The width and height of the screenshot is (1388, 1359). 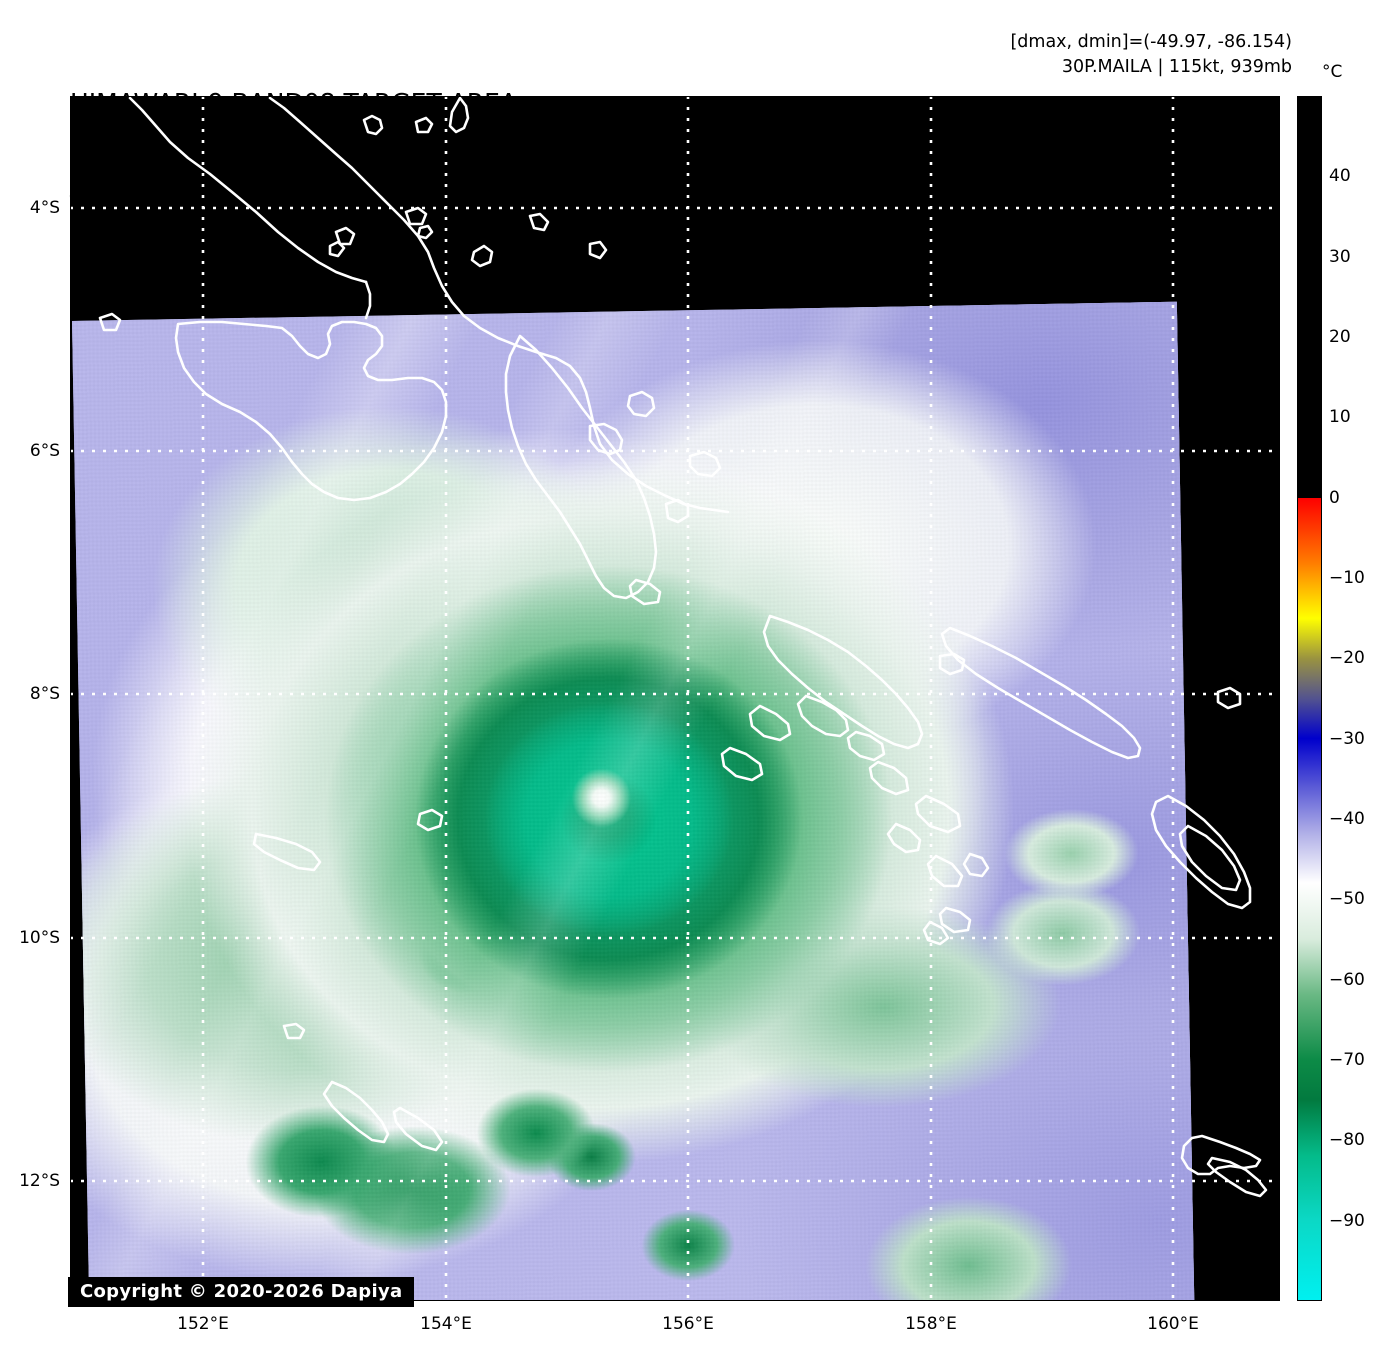 What do you see at coordinates (1340, 337) in the screenshot?
I see `colorbar-tick-label: 20` at bounding box center [1340, 337].